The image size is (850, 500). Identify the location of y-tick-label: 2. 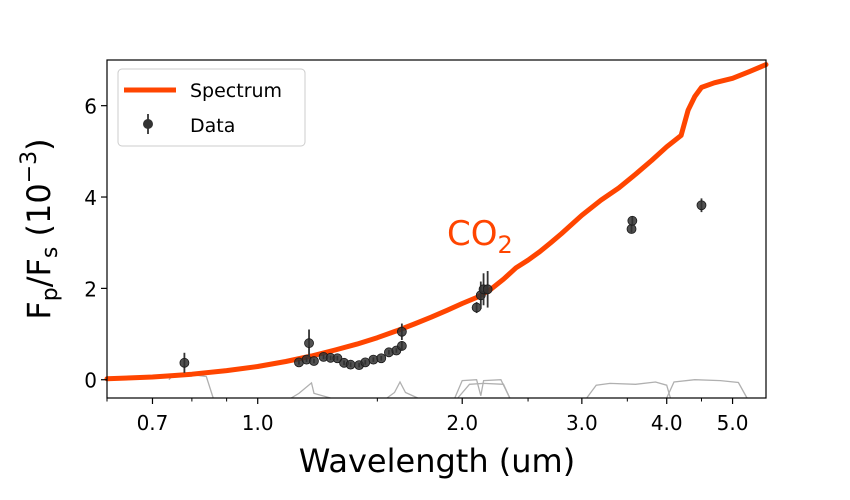
(90, 289).